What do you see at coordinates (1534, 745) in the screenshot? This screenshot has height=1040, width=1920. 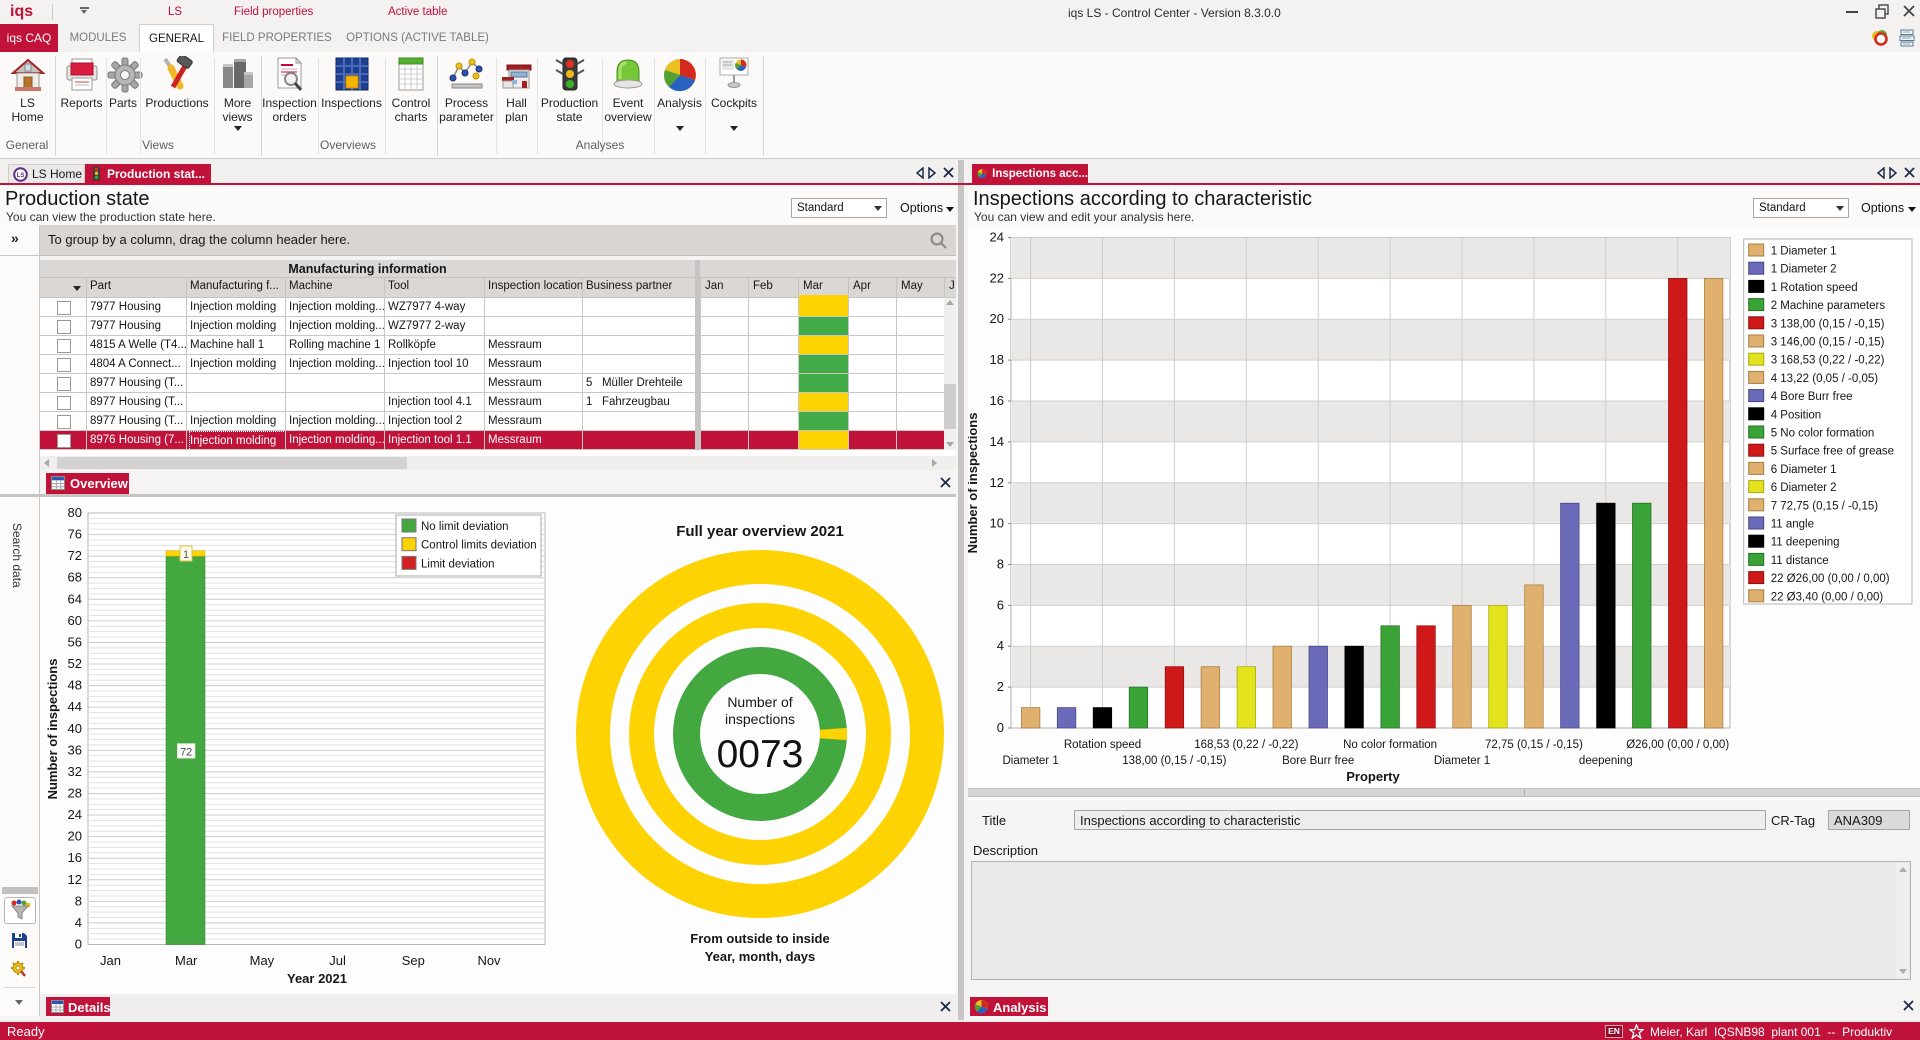 I see `svg-text: 72,75 (0,15 / -0,15)` at bounding box center [1534, 745].